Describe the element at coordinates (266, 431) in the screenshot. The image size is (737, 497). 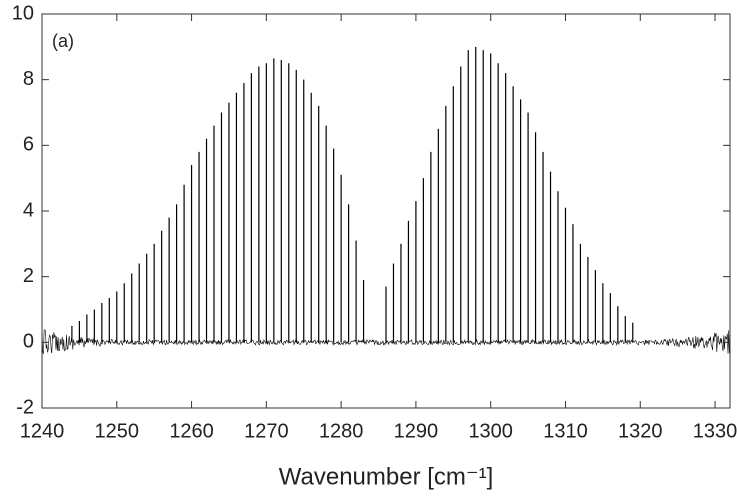
I see `x-tick-label: 1270` at that location.